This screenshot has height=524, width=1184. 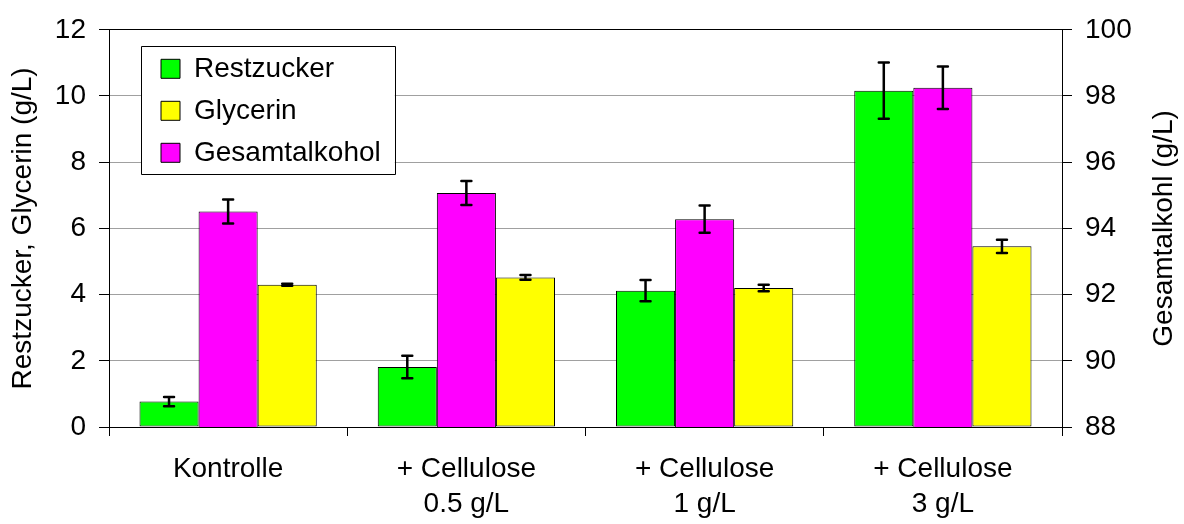 I want to click on y2-tick-label: 90, so click(x=1101, y=359).